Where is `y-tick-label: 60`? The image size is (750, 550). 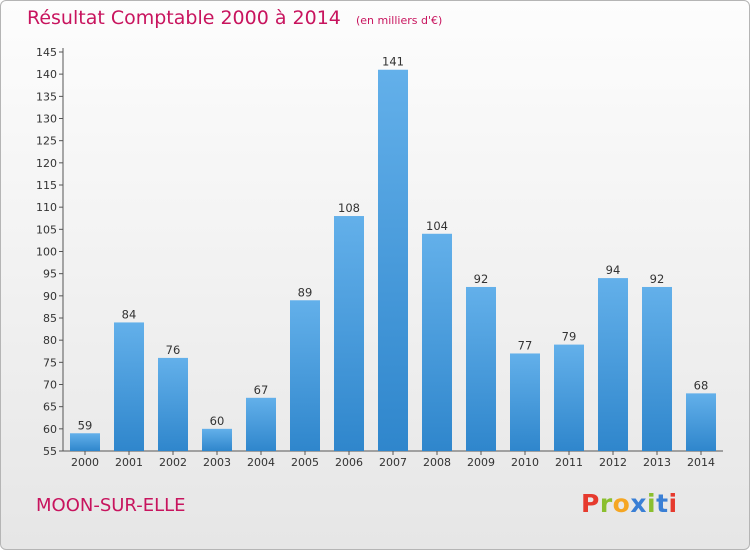
y-tick-label: 60 is located at coordinates (50, 429).